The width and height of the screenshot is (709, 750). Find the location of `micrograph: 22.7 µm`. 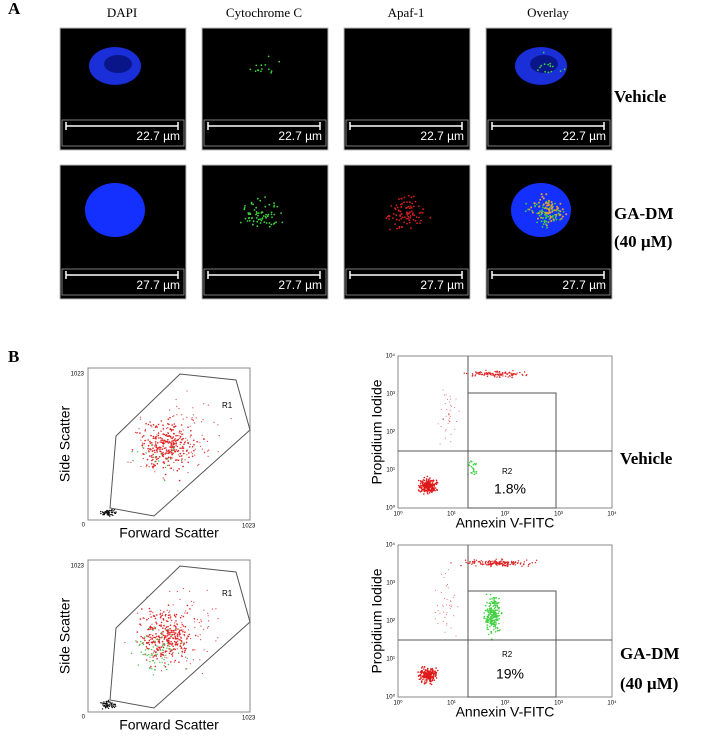

micrograph: 22.7 µm is located at coordinates (123, 89).